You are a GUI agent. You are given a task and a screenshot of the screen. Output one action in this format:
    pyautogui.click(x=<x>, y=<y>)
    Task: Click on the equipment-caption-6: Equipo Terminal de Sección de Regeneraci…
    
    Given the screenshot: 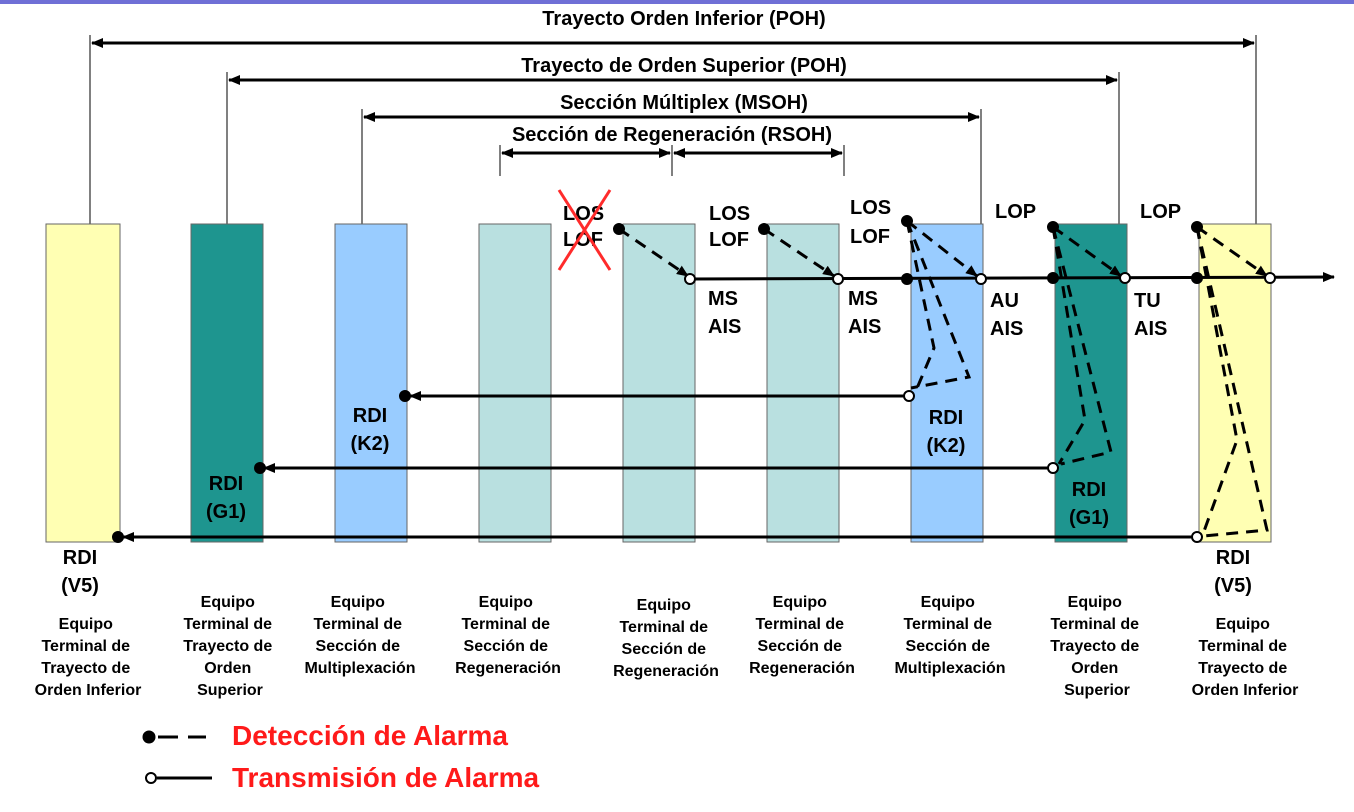 What is the action you would take?
    pyautogui.click(x=802, y=635)
    